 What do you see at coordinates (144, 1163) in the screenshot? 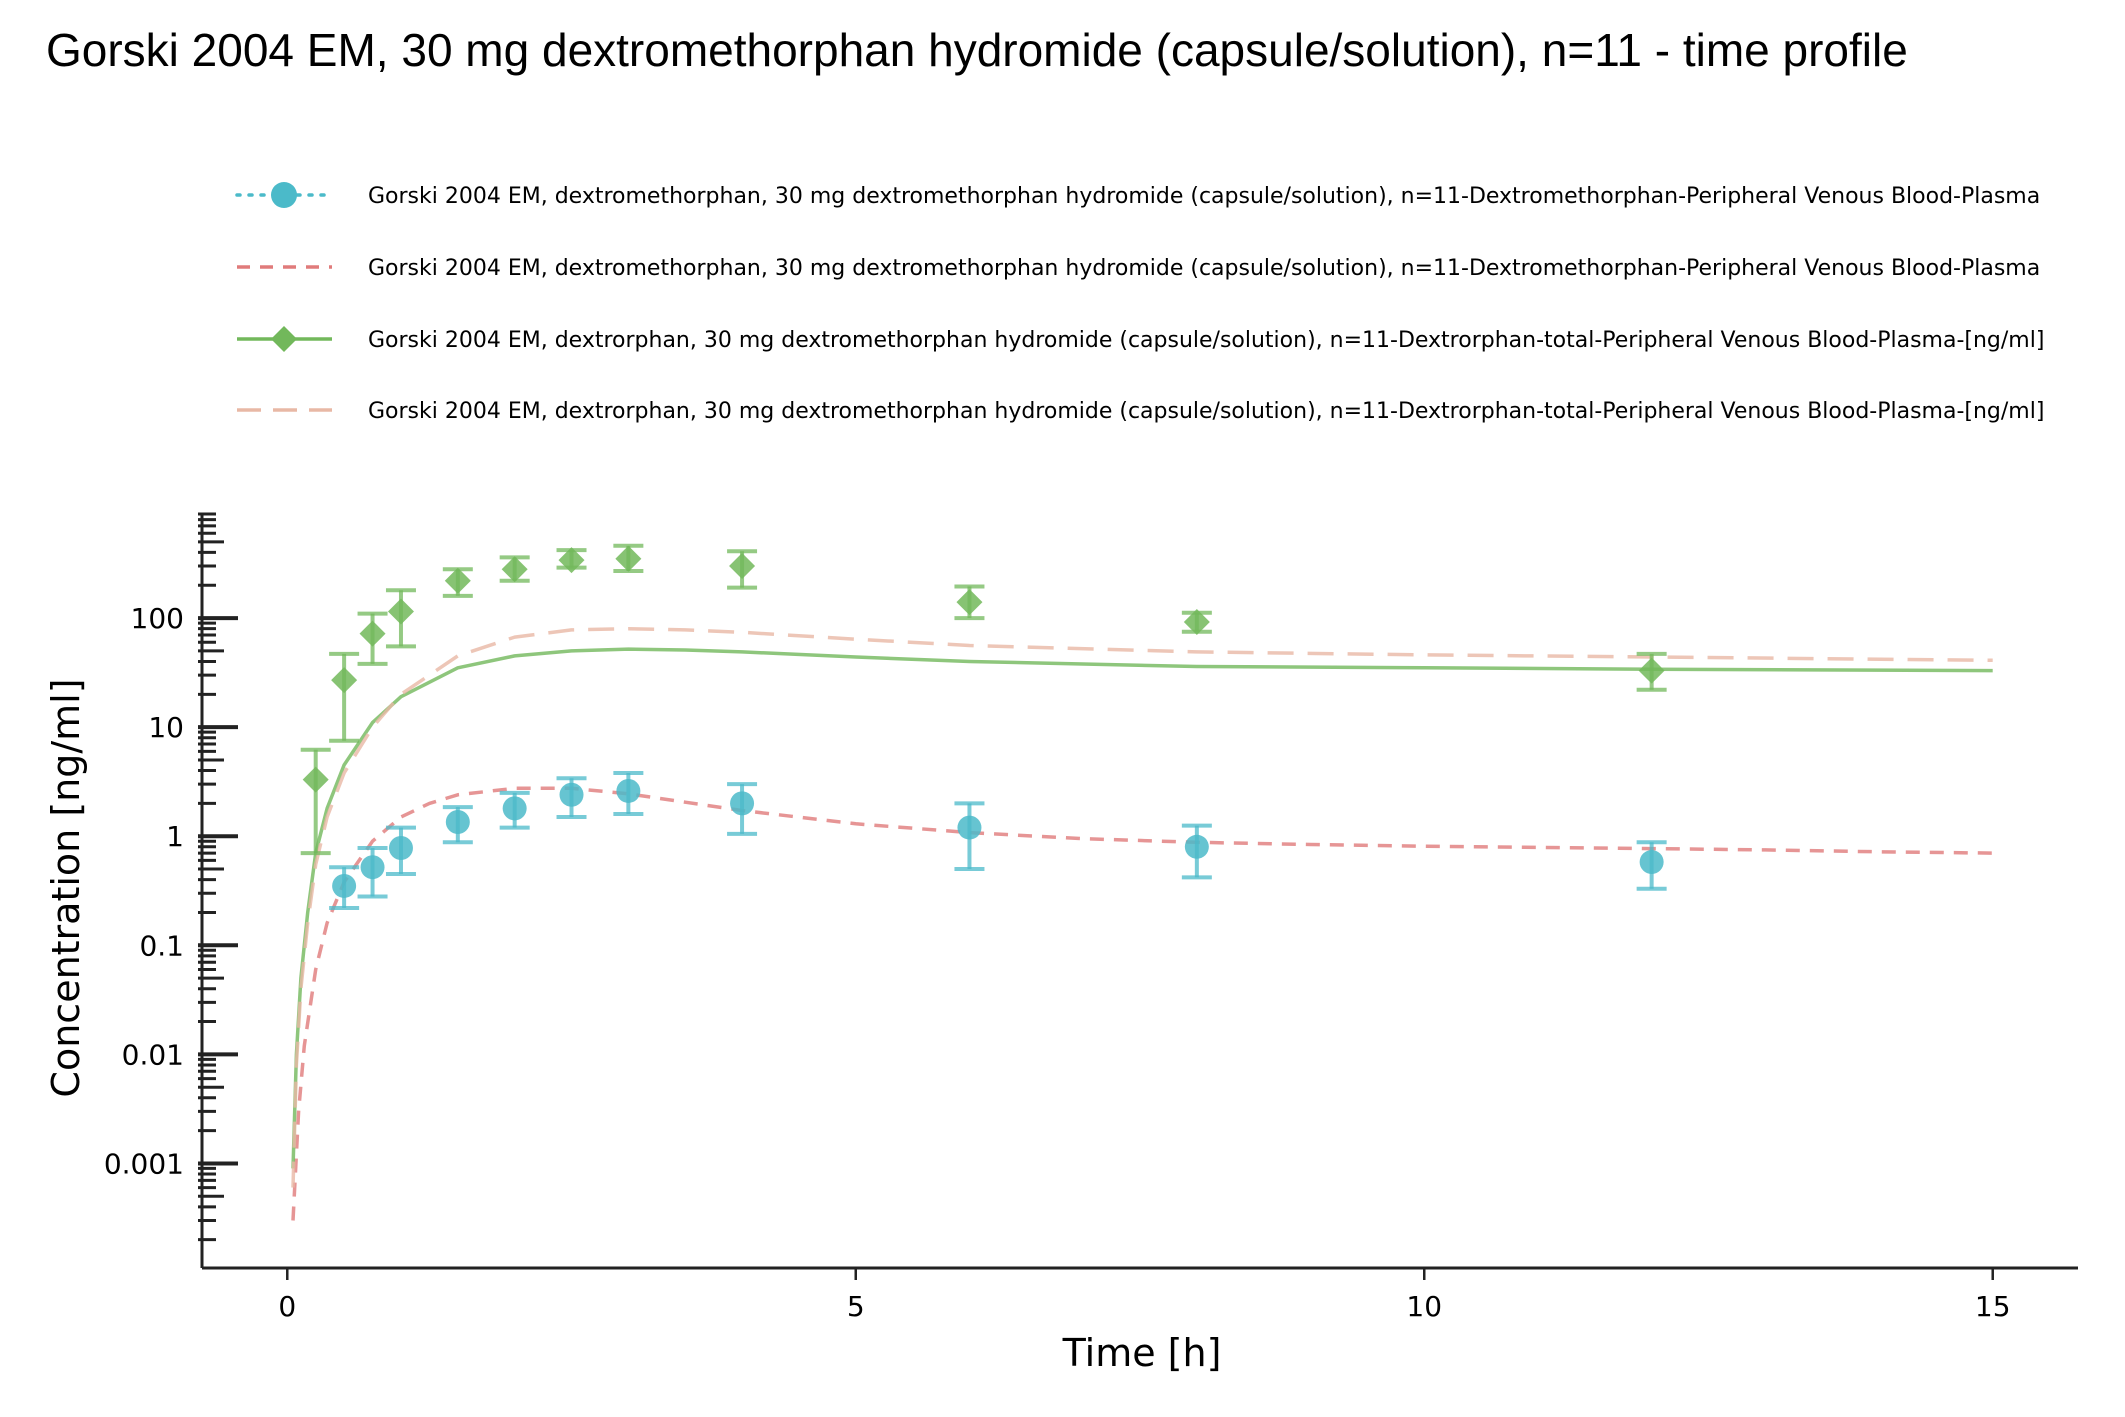
I see `y-tick-label: 0.001` at bounding box center [144, 1163].